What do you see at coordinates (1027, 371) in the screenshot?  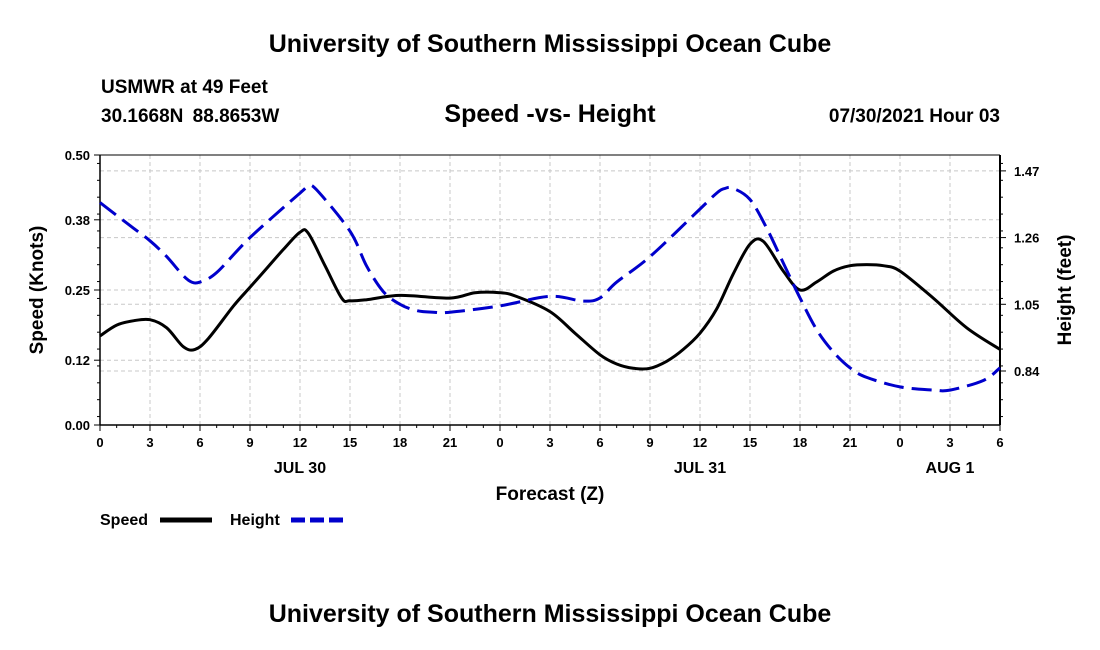 I see `y2-tick-label: 0.84` at bounding box center [1027, 371].